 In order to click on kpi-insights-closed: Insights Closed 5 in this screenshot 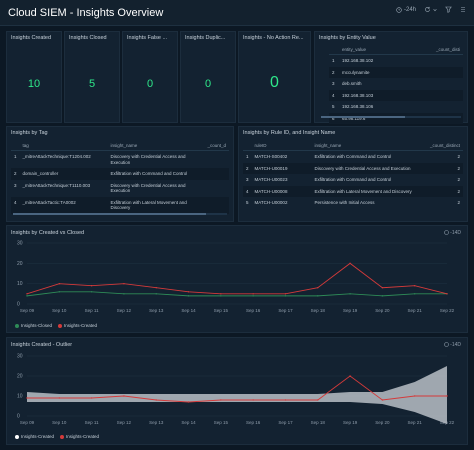, I will do `click(92, 77)`.